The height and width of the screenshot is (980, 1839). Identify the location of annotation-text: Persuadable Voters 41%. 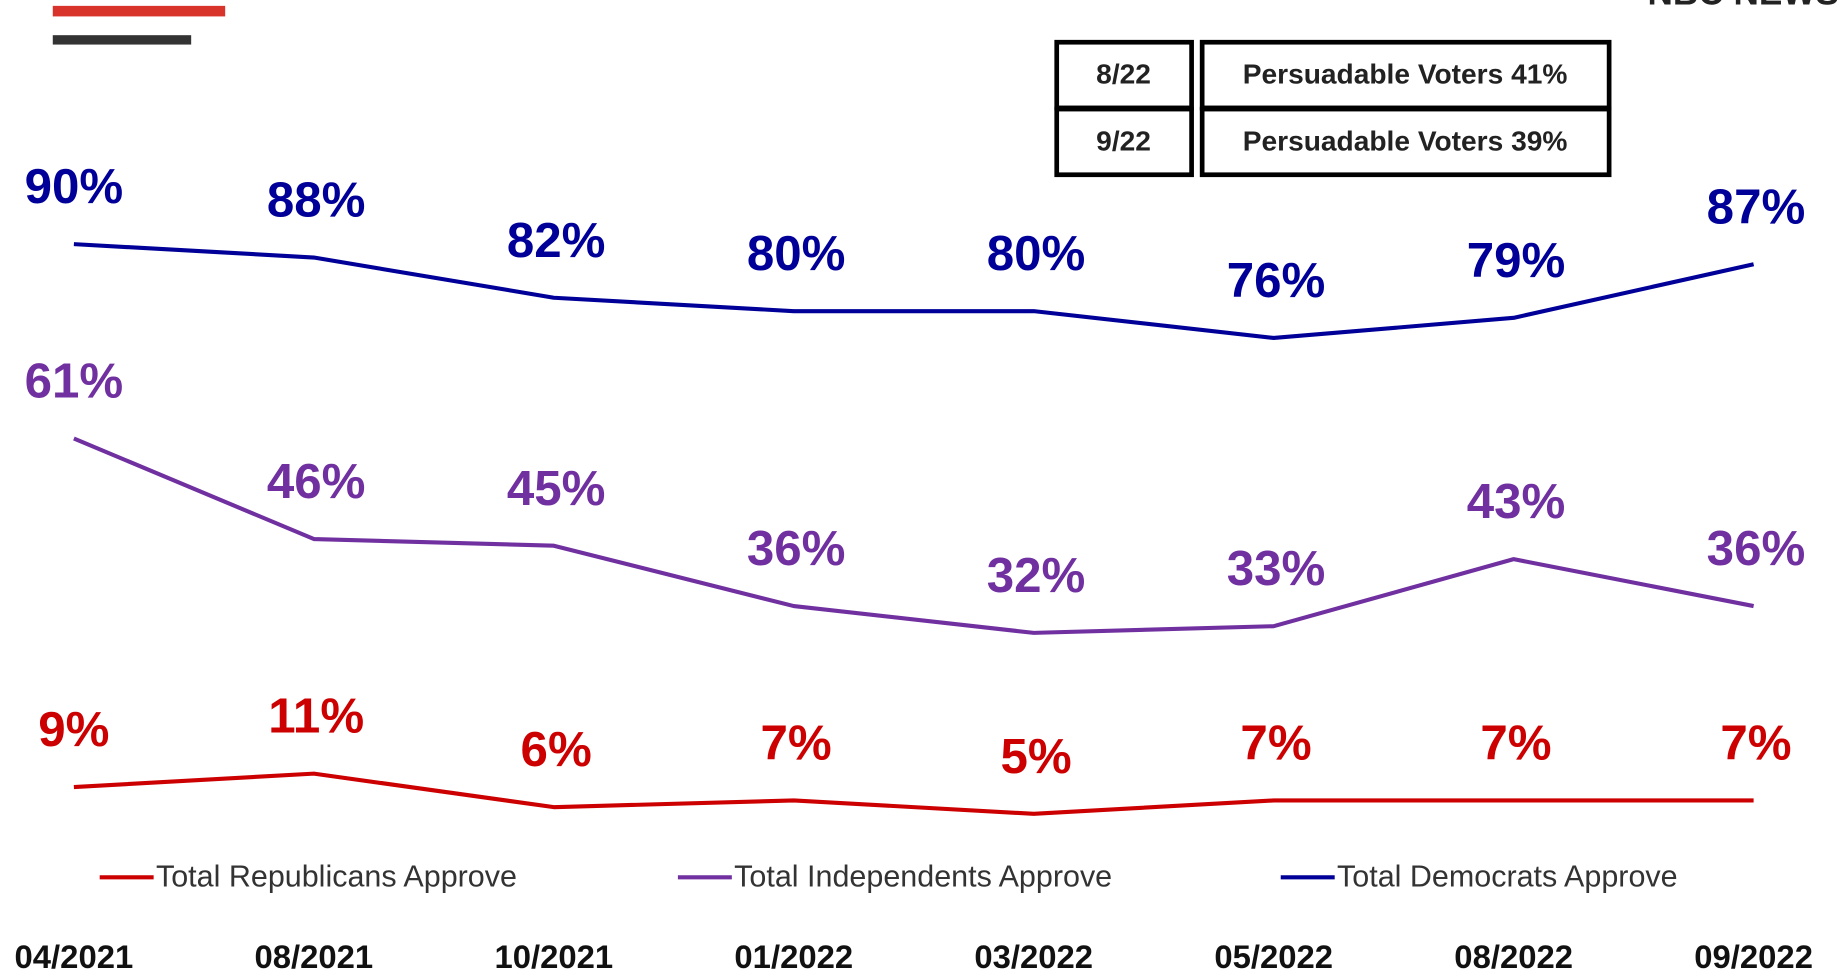
(1405, 74).